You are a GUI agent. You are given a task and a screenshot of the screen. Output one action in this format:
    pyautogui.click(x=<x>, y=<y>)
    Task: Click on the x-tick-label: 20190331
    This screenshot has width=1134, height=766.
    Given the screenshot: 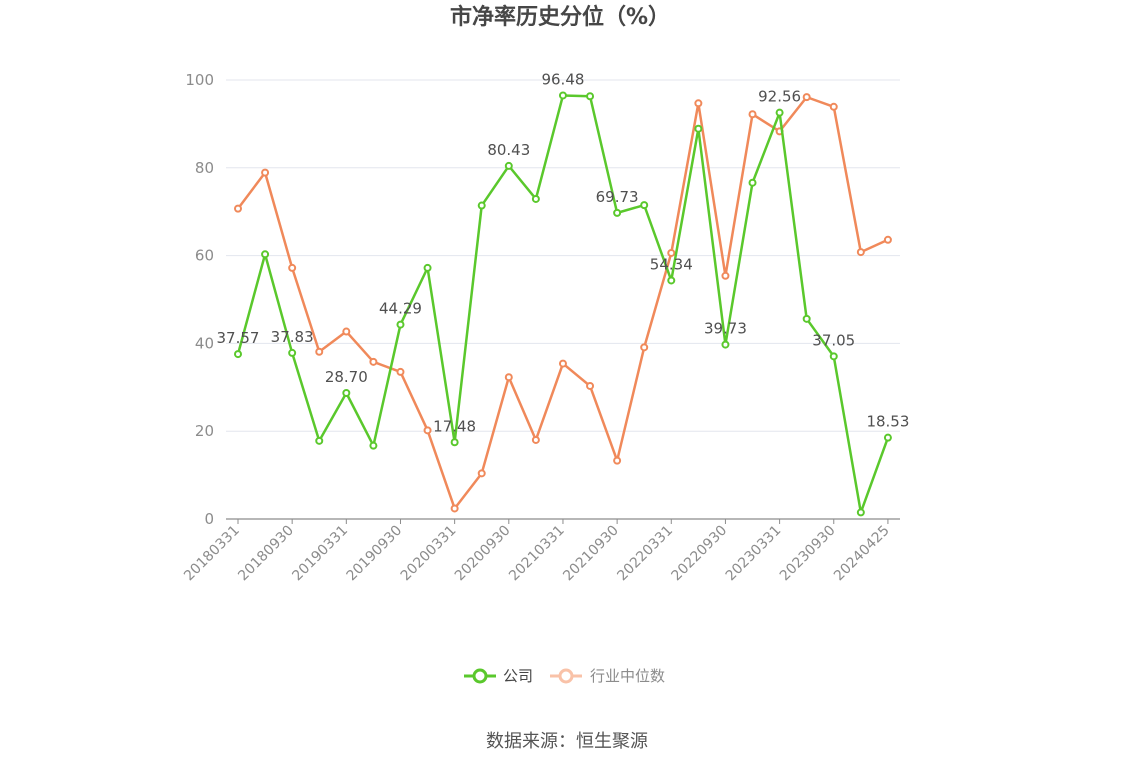 What is the action you would take?
    pyautogui.click(x=320, y=554)
    